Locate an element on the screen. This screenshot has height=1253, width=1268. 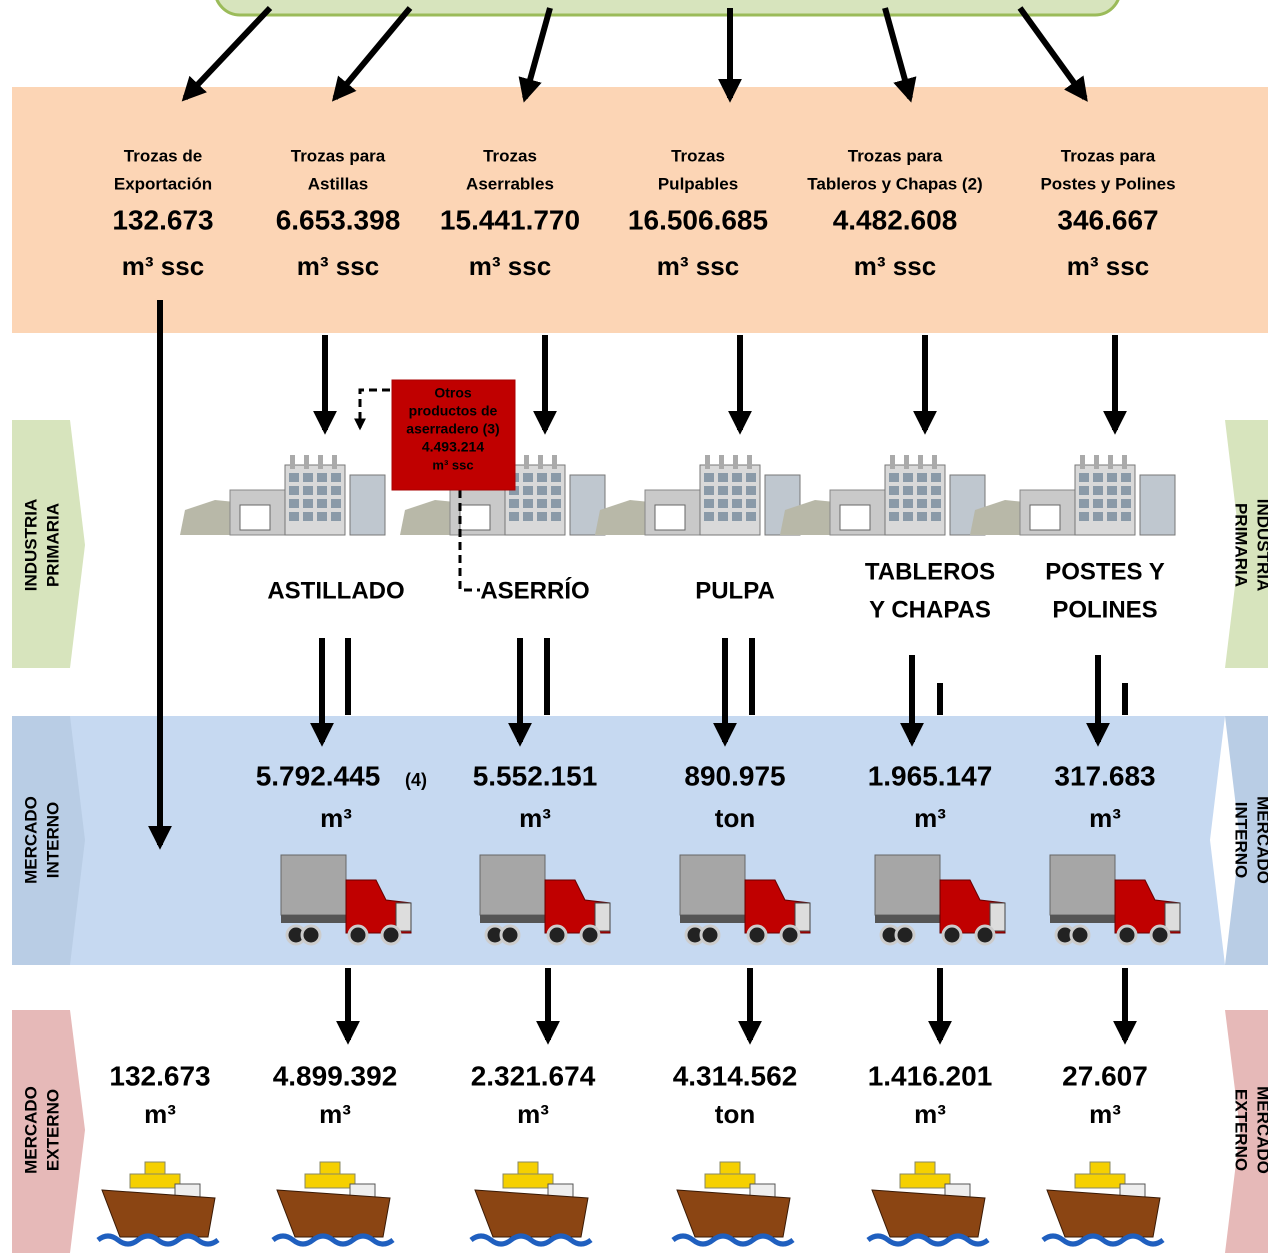
side-label: INDUSTRIA is located at coordinates (30, 545).